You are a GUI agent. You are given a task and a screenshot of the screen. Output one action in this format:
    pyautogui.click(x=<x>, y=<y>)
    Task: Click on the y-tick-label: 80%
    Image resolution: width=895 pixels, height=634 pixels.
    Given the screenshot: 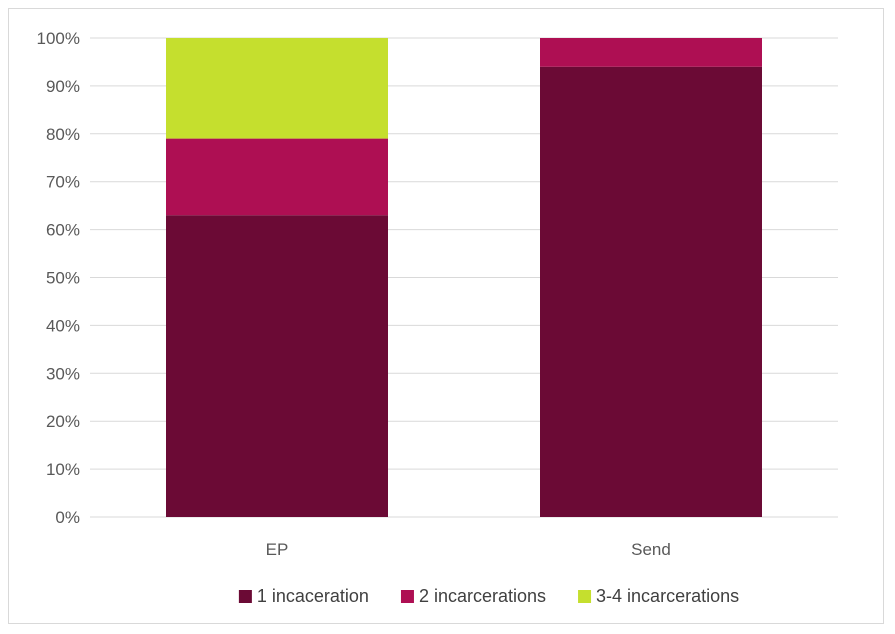 What is the action you would take?
    pyautogui.click(x=63, y=134)
    